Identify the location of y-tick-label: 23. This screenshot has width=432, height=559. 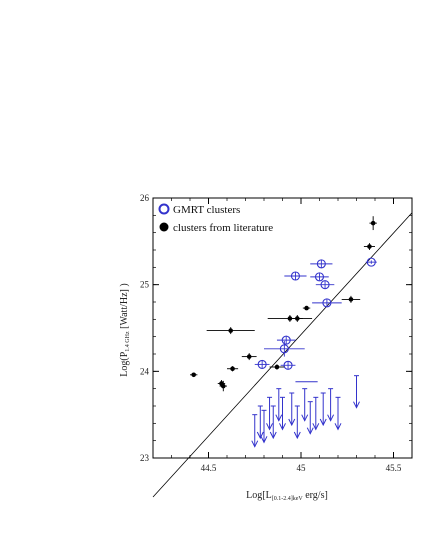
(145, 458).